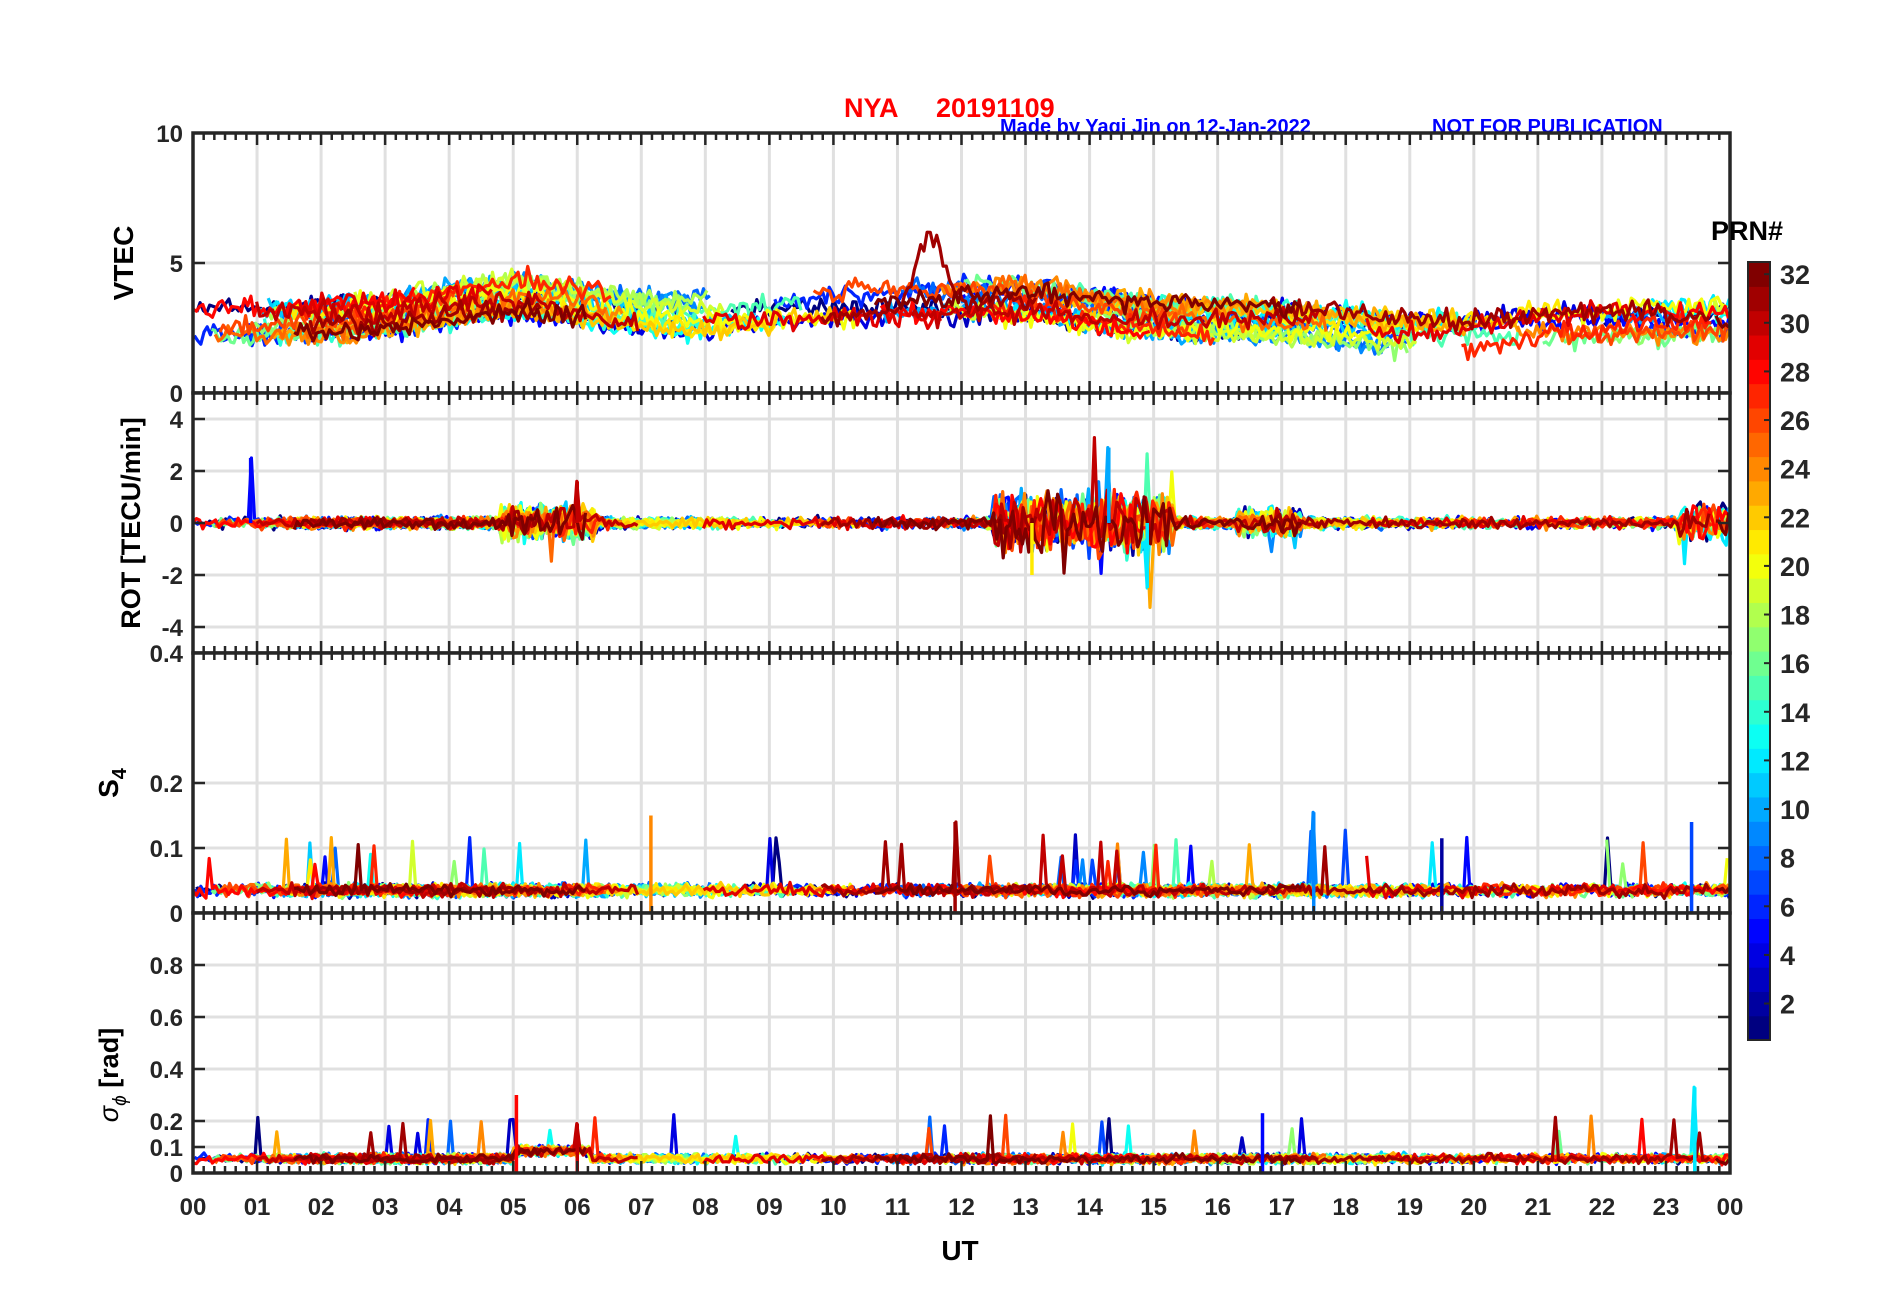  What do you see at coordinates (123, 263) in the screenshot?
I see `vtec-ylabel: VTEC` at bounding box center [123, 263].